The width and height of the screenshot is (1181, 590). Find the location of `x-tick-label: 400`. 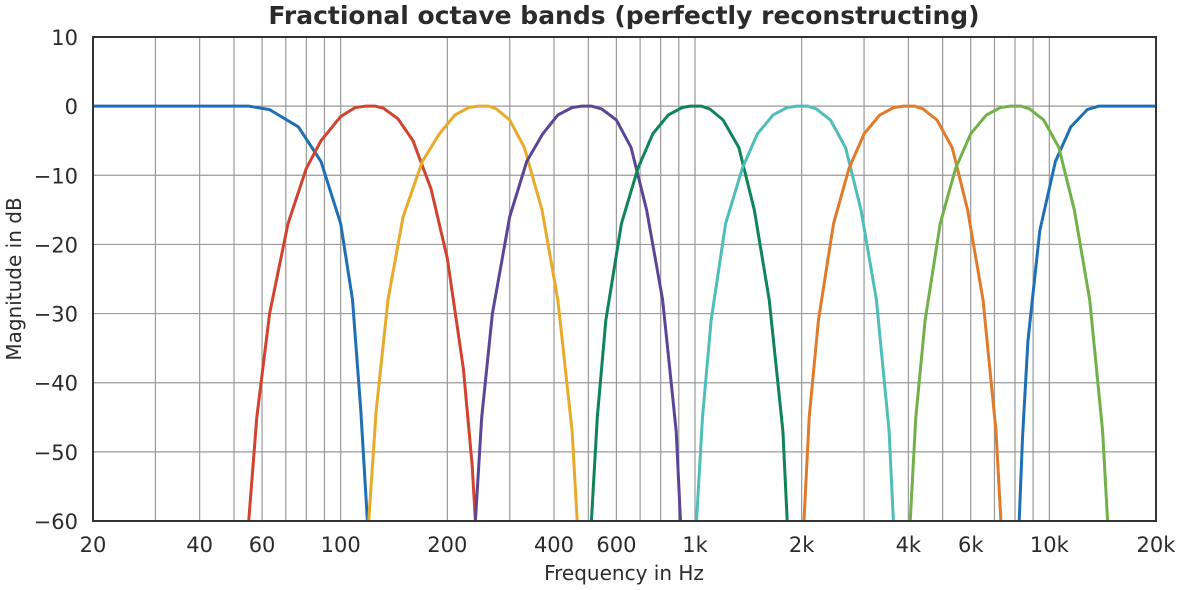

x-tick-label: 400 is located at coordinates (554, 545).